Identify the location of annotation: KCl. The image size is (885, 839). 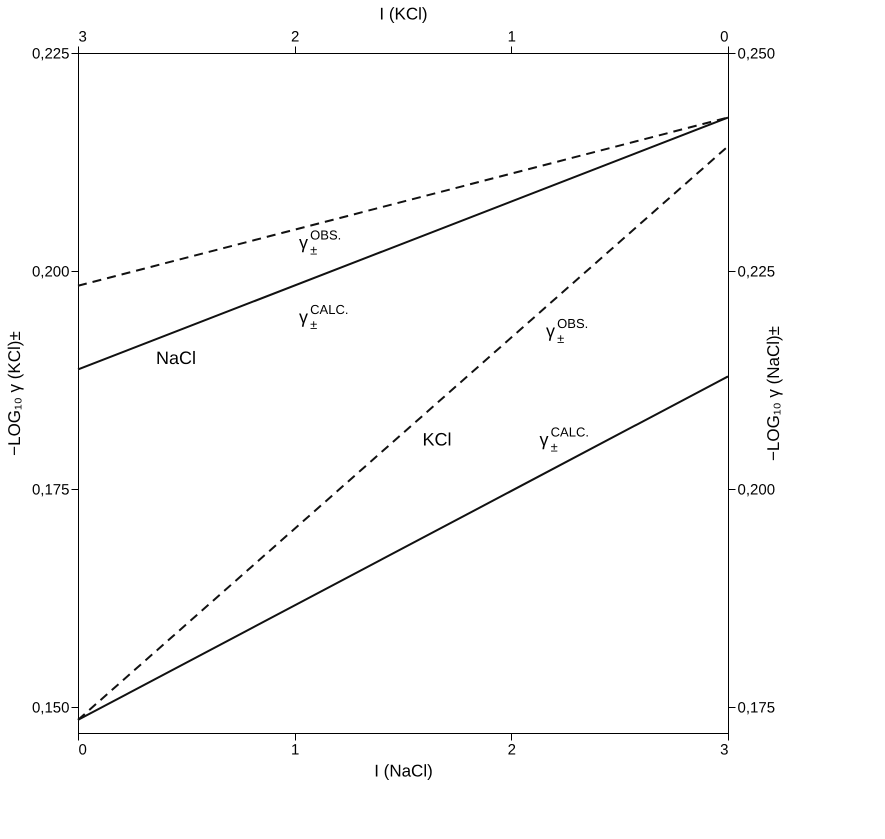
(437, 440).